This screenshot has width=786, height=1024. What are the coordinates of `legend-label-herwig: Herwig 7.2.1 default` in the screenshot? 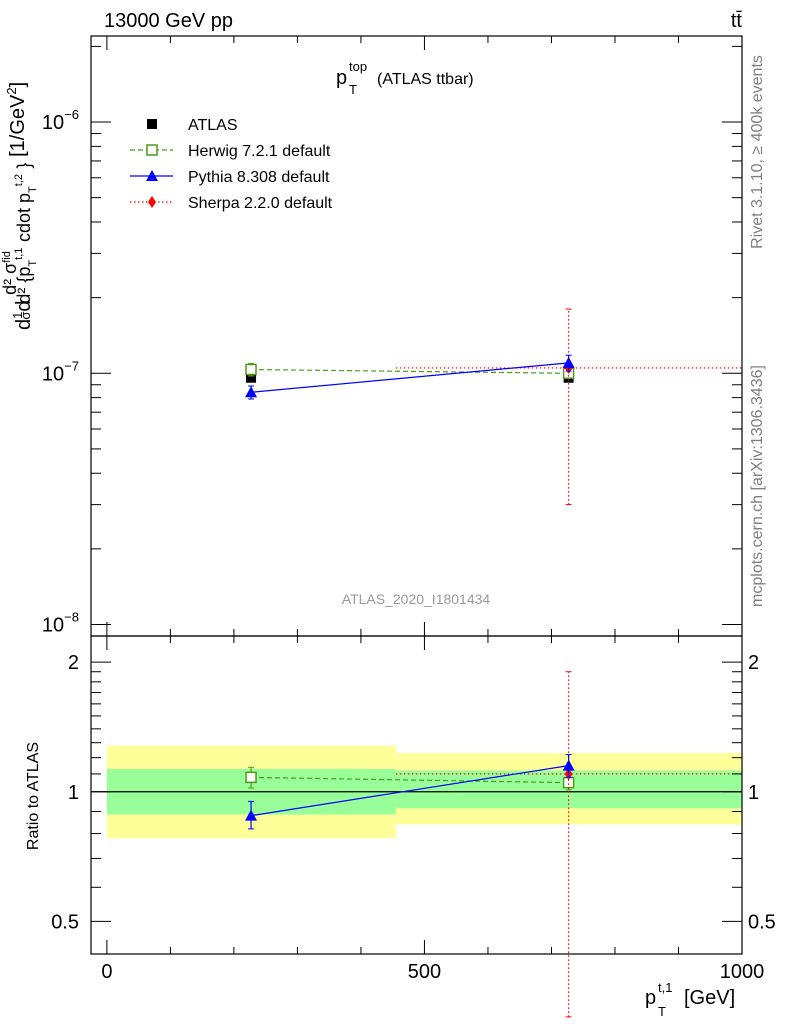 It's located at (259, 151).